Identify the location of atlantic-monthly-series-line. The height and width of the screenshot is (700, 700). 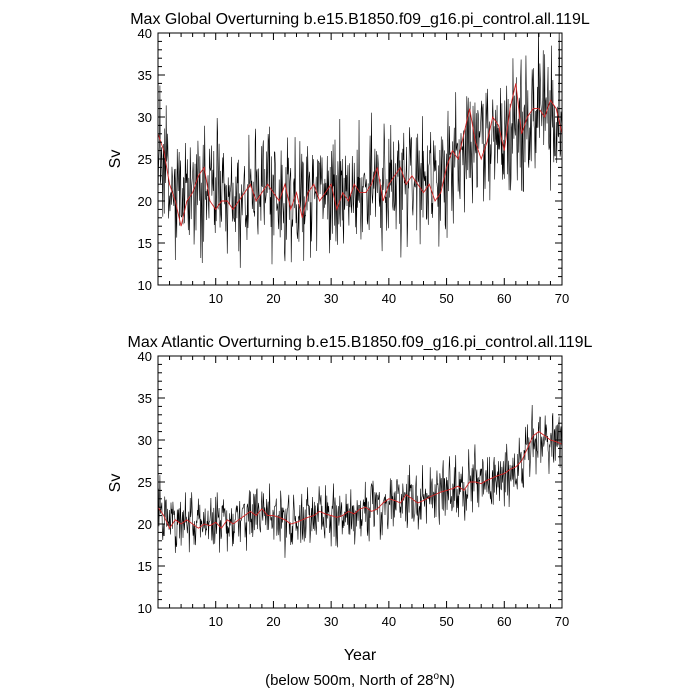
(360, 481).